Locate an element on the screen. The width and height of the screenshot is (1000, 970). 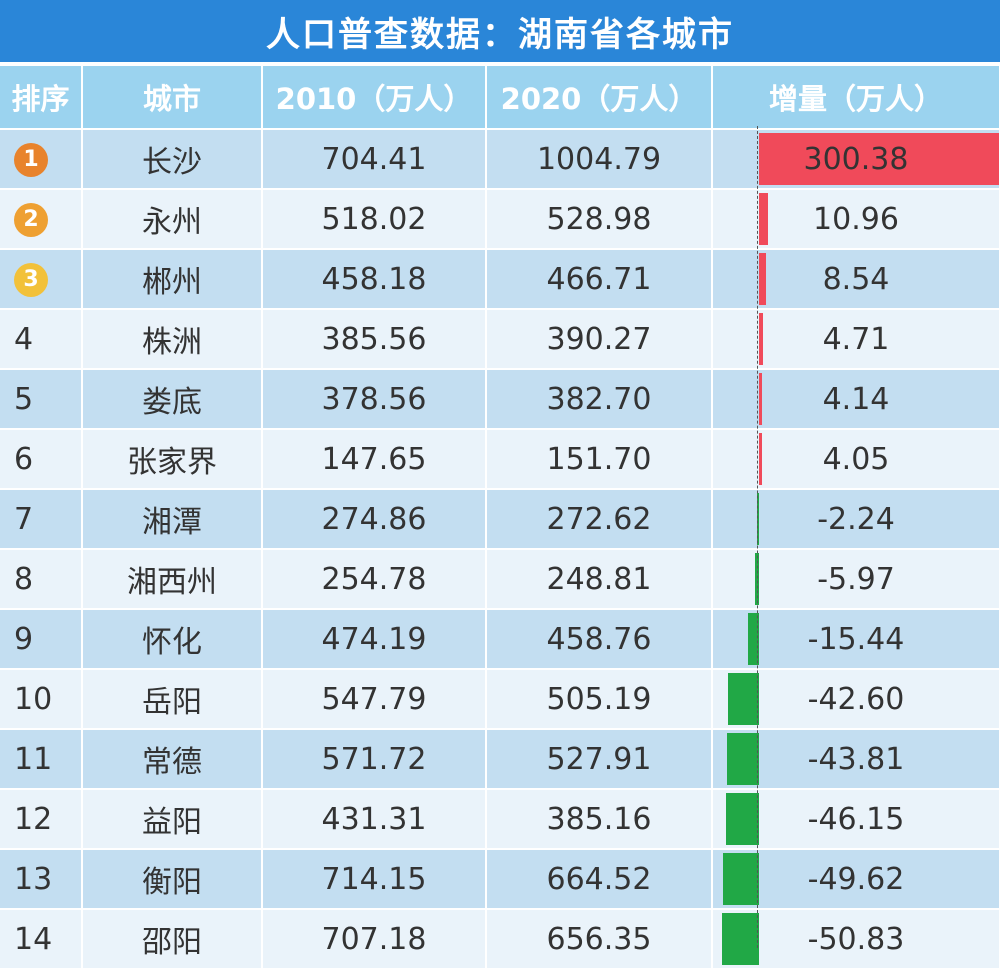
header-rank: 排序 is located at coordinates (41, 98).